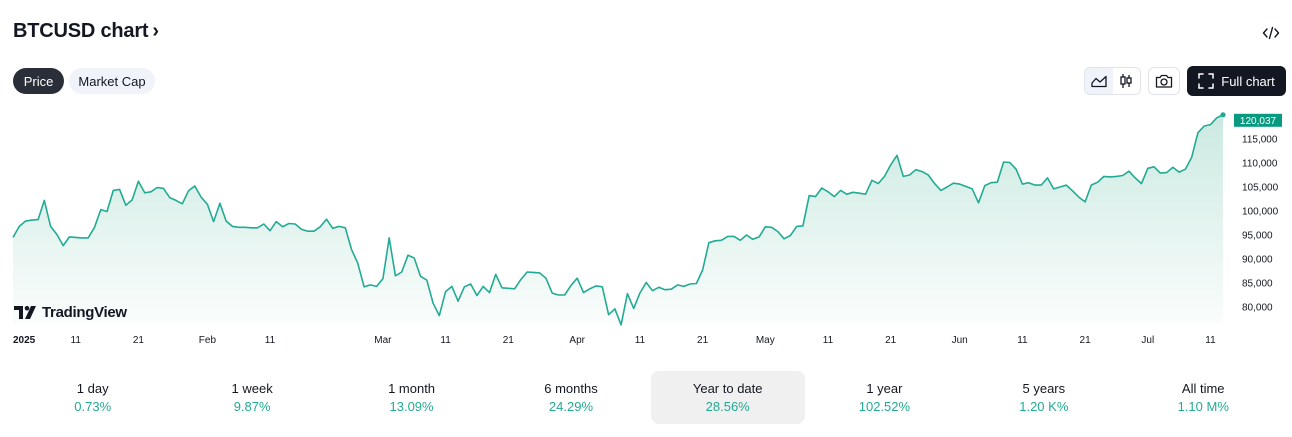  I want to click on tradingview-mark-icon, so click(25, 312).